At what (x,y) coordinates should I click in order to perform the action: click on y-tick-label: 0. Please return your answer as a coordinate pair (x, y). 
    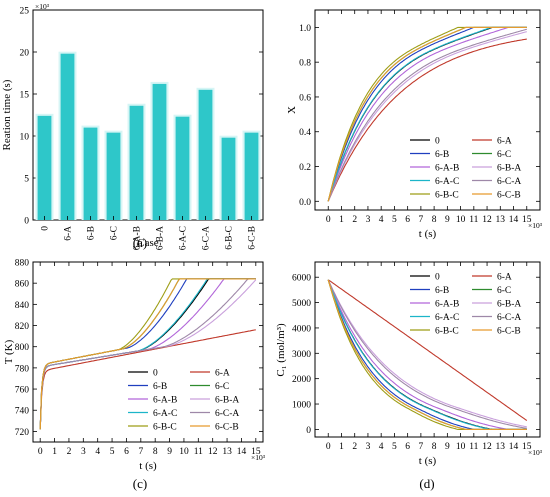
    Looking at the image, I should click on (26, 222).